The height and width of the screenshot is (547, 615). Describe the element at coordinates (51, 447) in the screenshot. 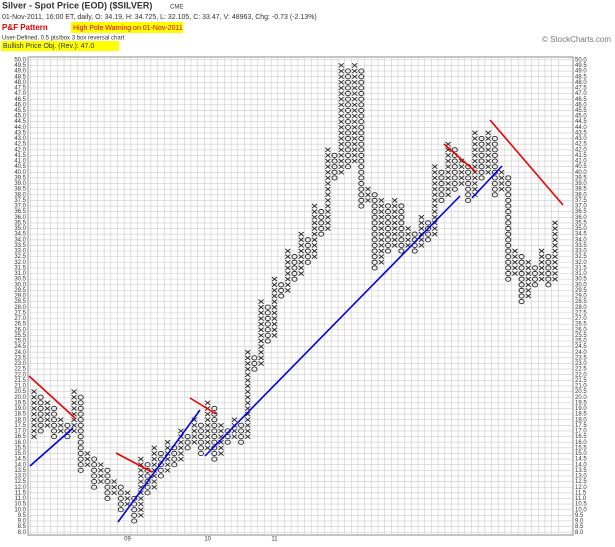

I see `support-line` at that location.